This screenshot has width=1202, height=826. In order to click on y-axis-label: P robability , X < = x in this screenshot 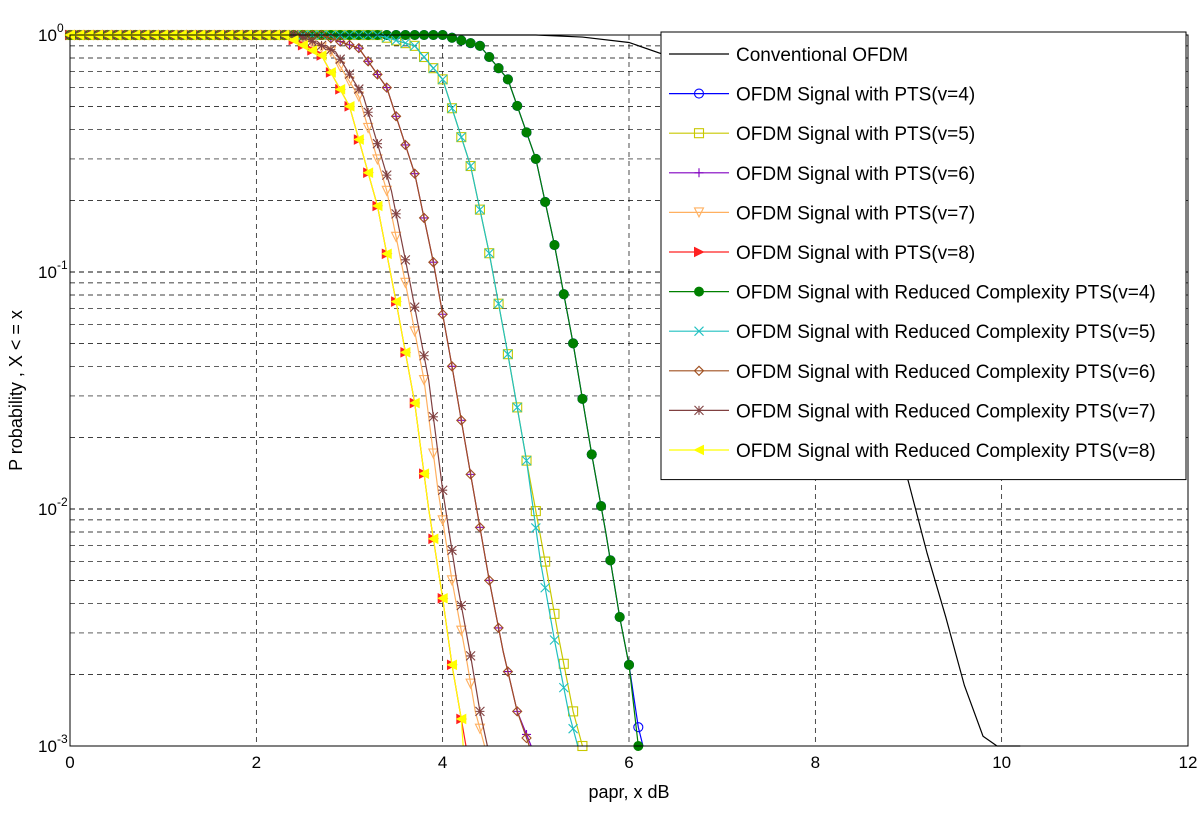, I will do `click(16, 390)`.